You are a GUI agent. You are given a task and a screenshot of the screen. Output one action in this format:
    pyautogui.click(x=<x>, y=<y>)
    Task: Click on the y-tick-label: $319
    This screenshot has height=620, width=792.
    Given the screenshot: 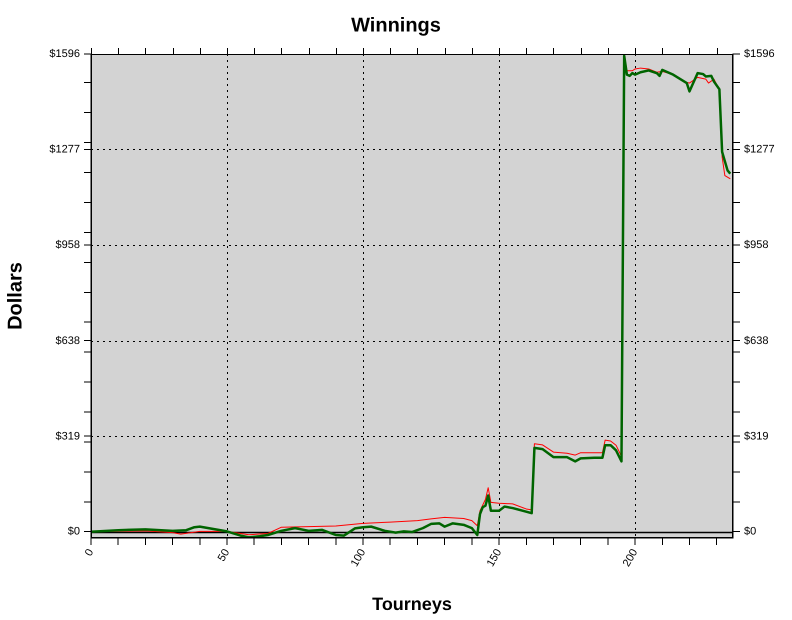 What is the action you would take?
    pyautogui.click(x=68, y=436)
    